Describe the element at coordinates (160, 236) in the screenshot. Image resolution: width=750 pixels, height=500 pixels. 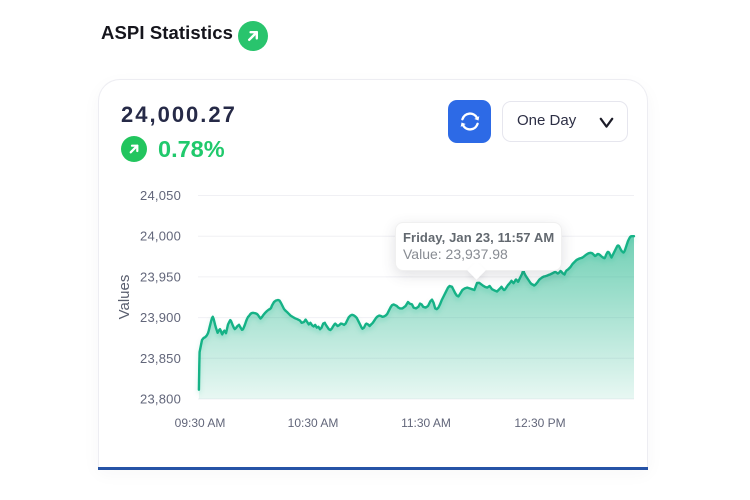
I see `svg-text: 24,000` at that location.